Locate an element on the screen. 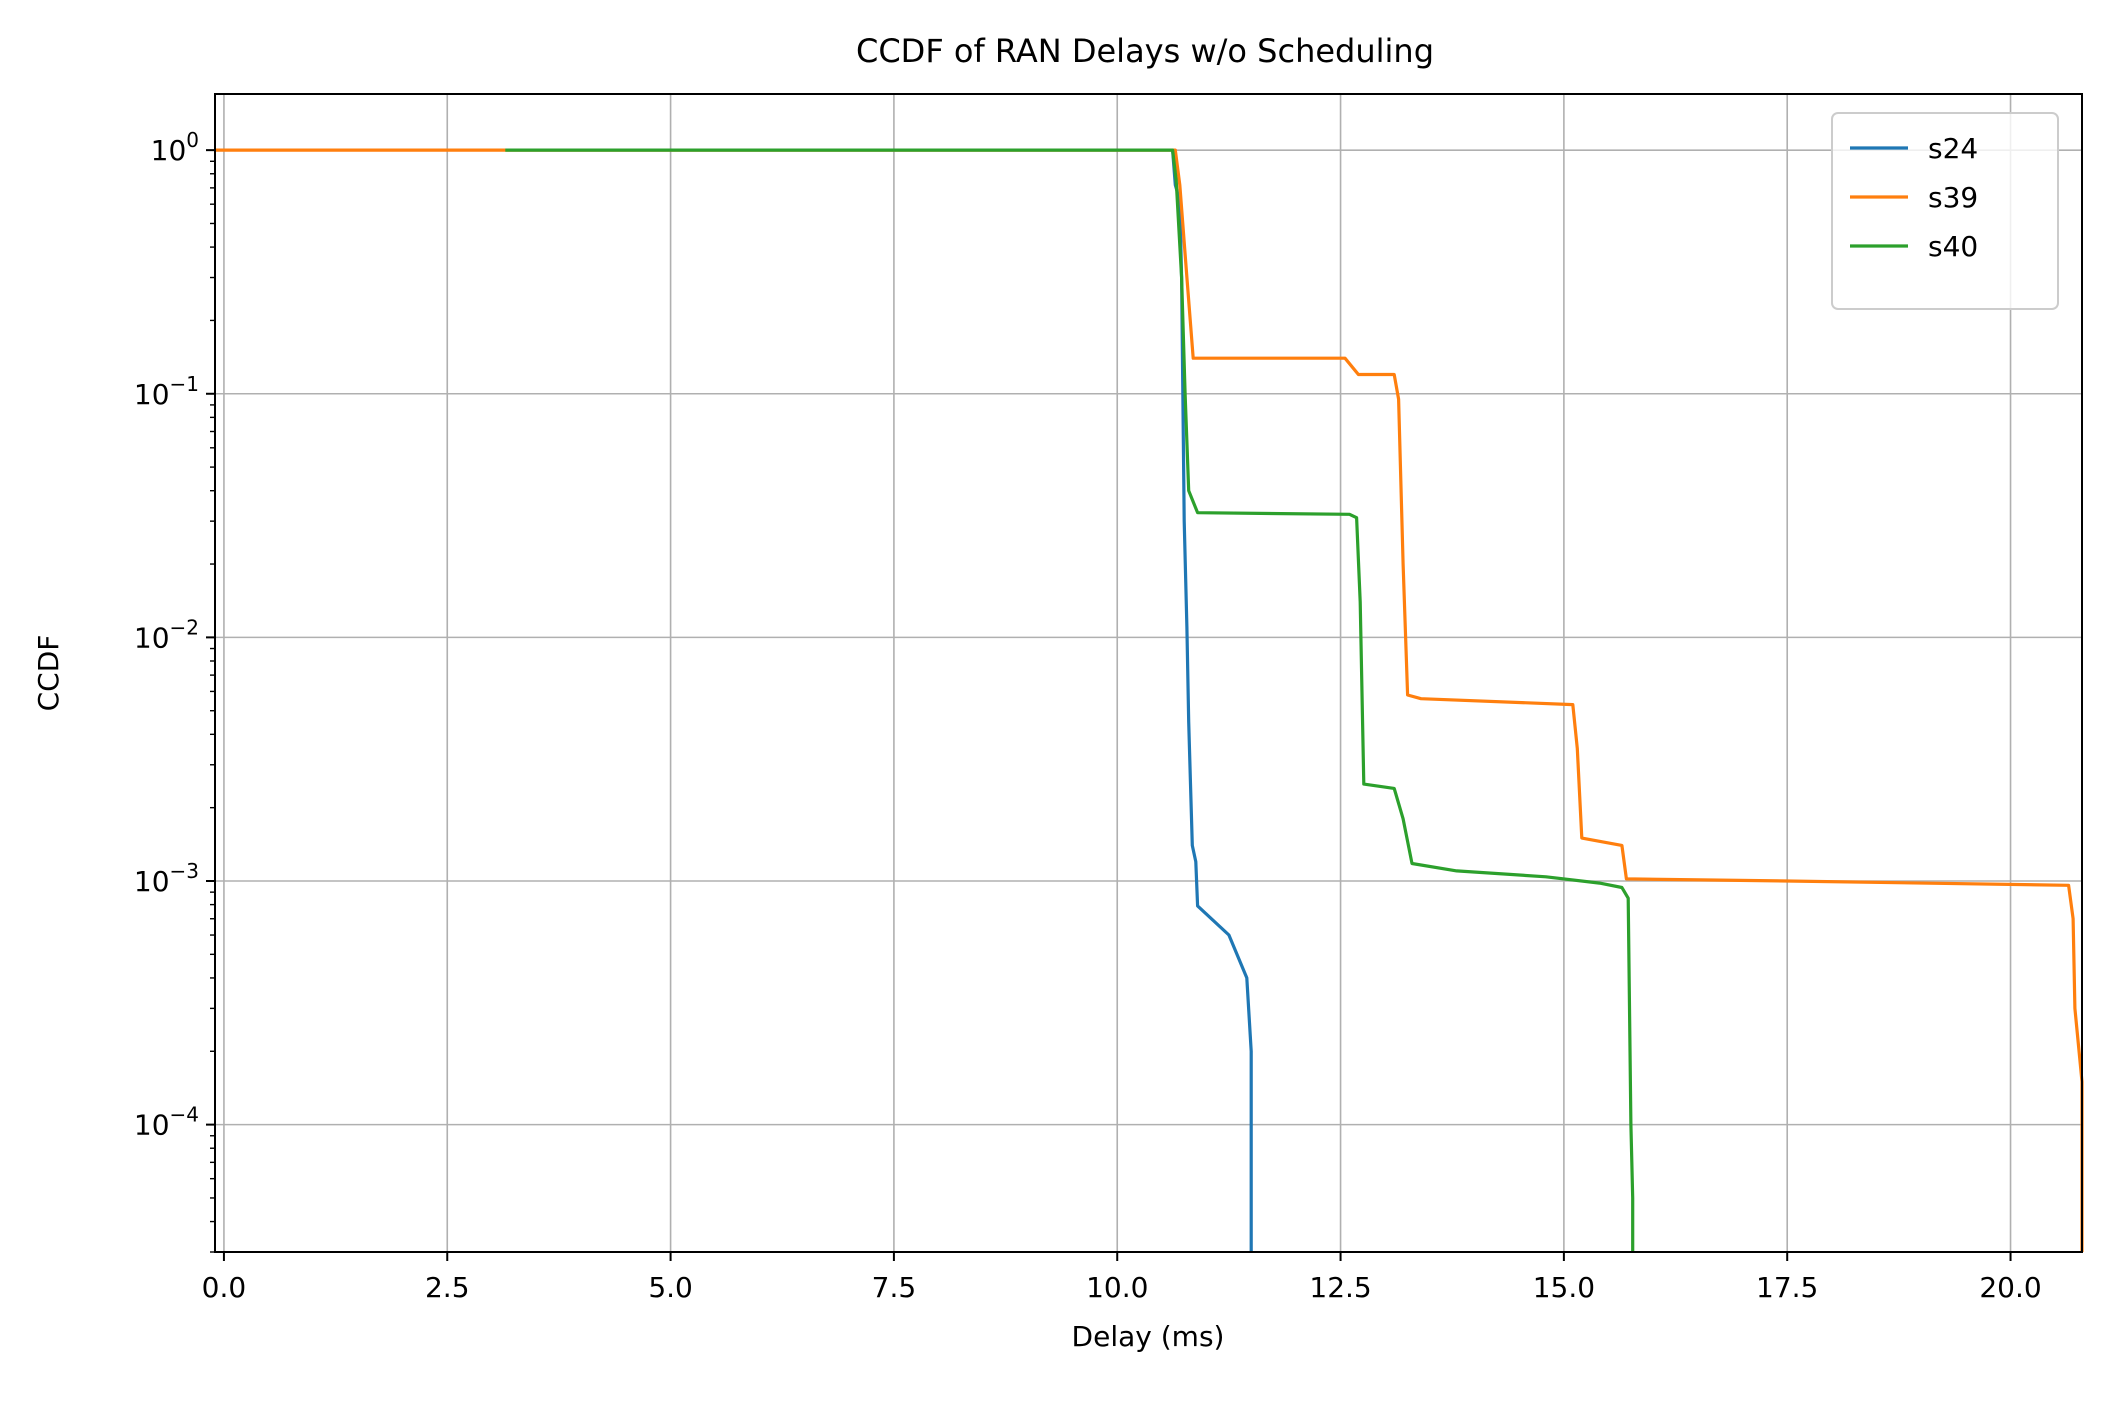 The width and height of the screenshot is (2102, 1403). x-axis-ticks: 0.0 2.5 5.0 7.5 10.0 12.5 15.0 17.5 20.0 is located at coordinates (1122, 1278).